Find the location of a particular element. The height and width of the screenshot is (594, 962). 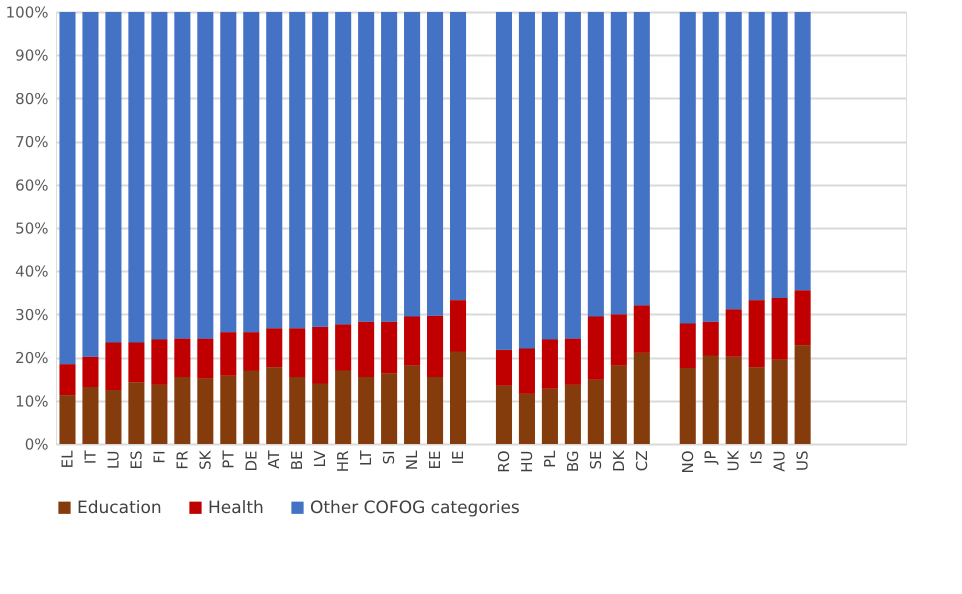

x-tick-label: AT is located at coordinates (274, 459).